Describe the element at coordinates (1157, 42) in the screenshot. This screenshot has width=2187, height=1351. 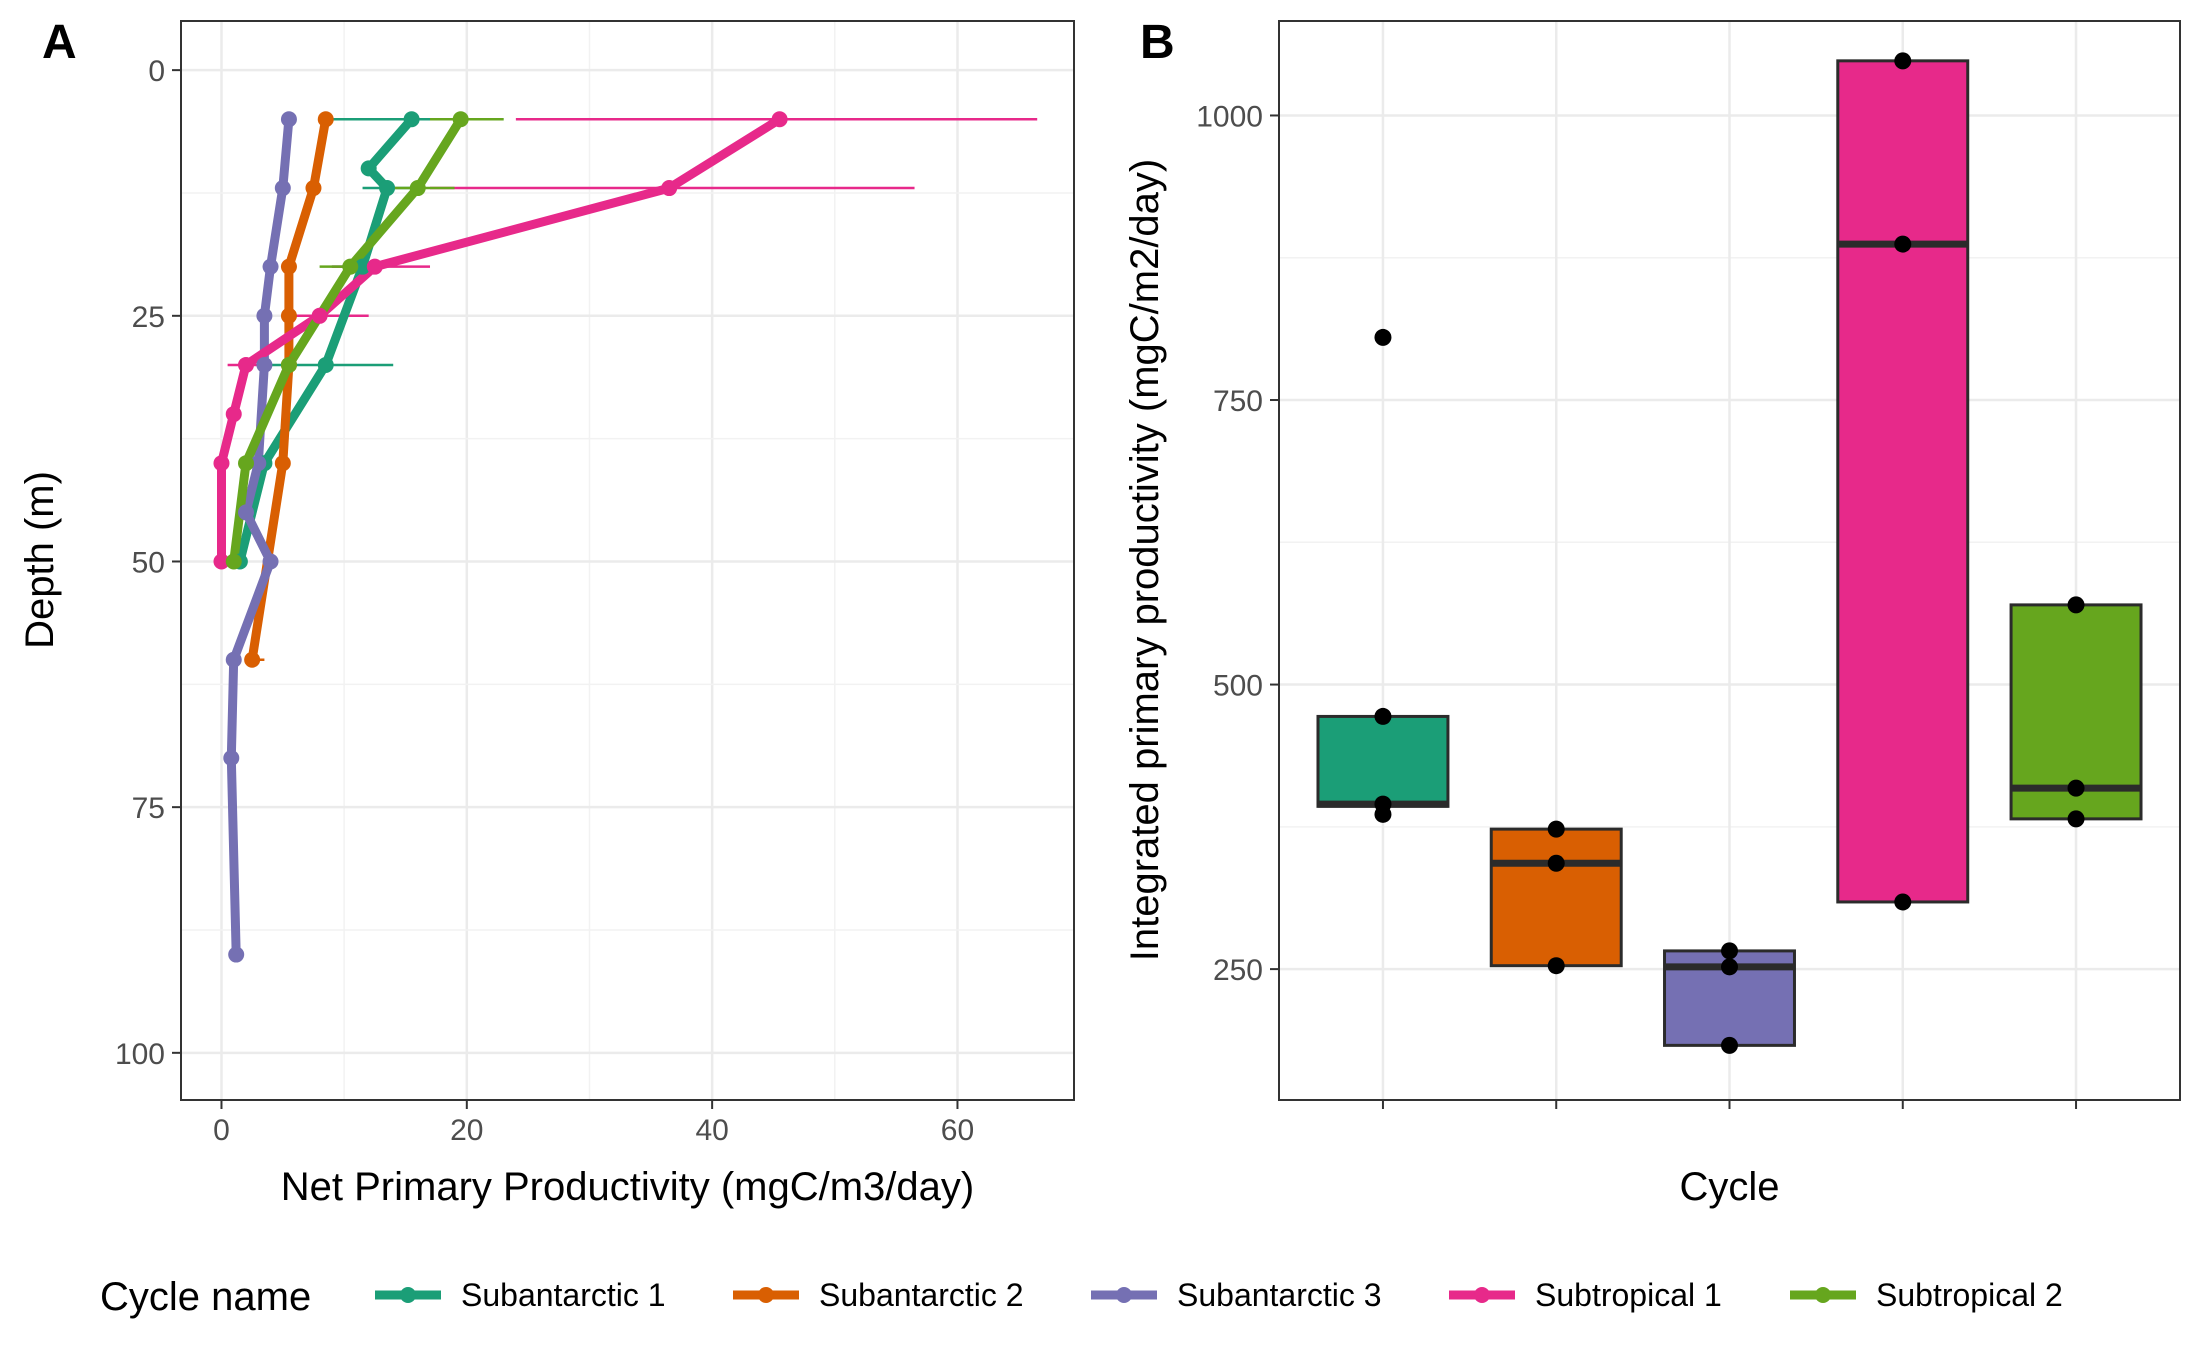
I see `panel-b-tag: B` at that location.